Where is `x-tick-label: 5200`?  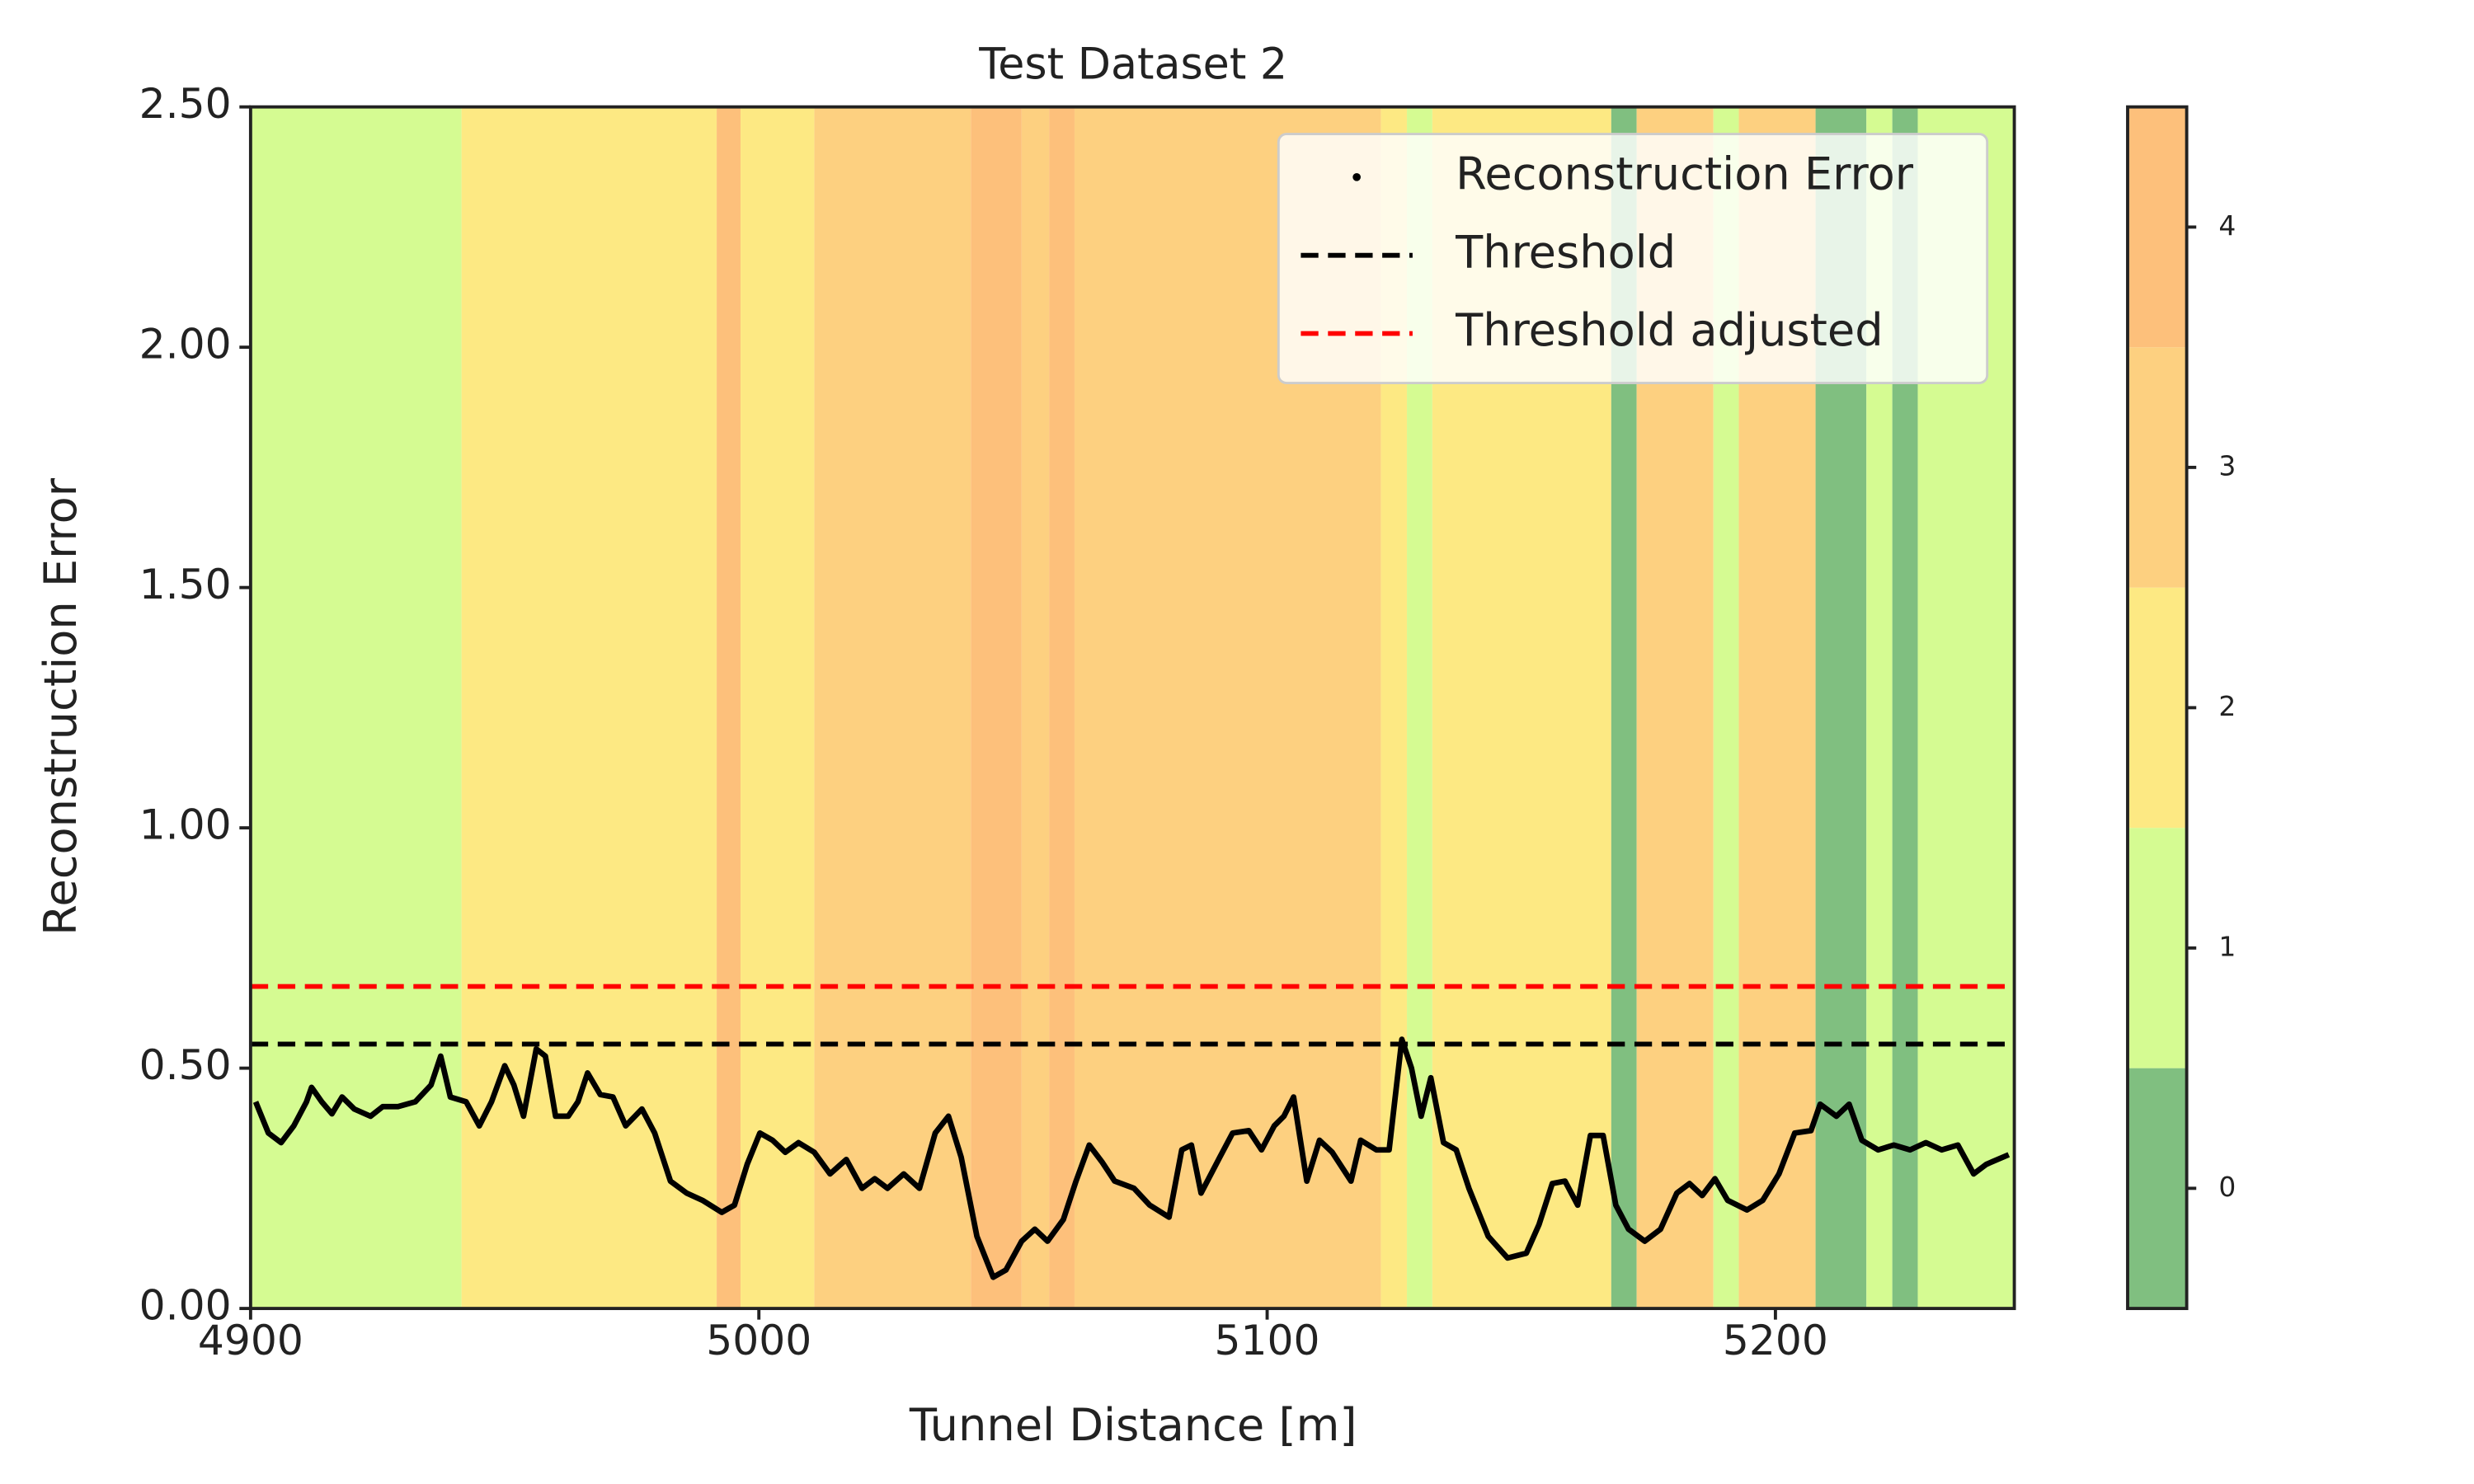
x-tick-label: 5200 is located at coordinates (1775, 1340).